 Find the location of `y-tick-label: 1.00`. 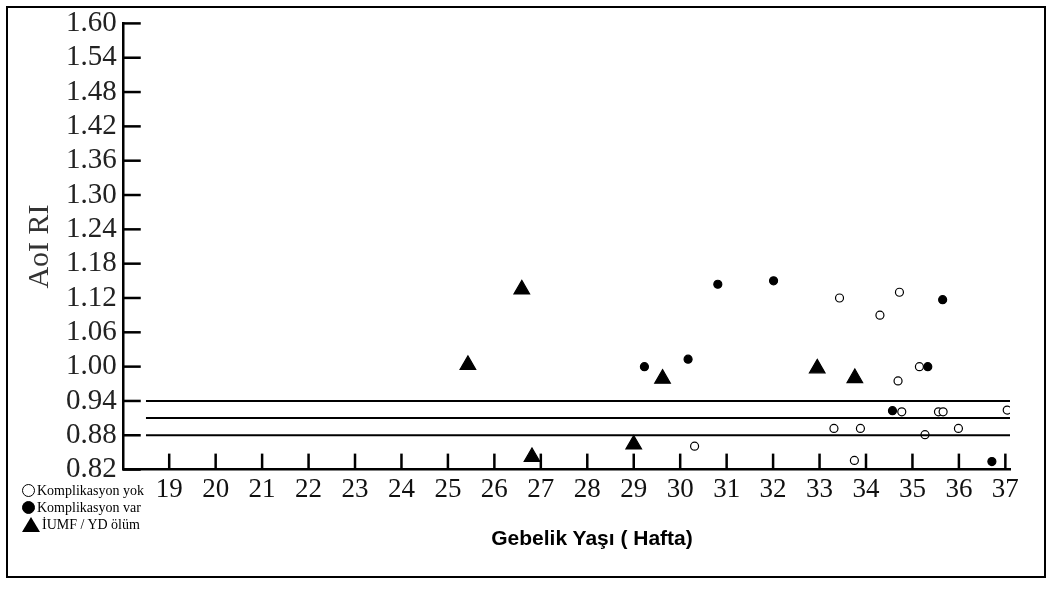

y-tick-label: 1.00 is located at coordinates (91, 364).